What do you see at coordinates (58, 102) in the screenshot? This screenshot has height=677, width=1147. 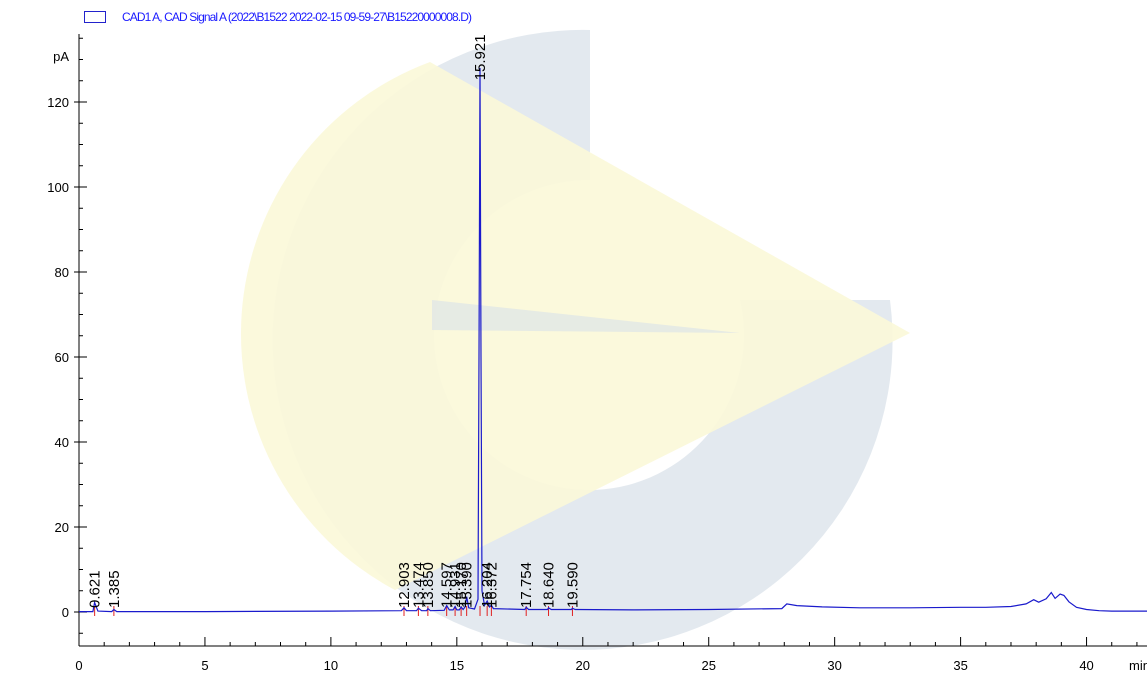 I see `y-tick-label: 120` at bounding box center [58, 102].